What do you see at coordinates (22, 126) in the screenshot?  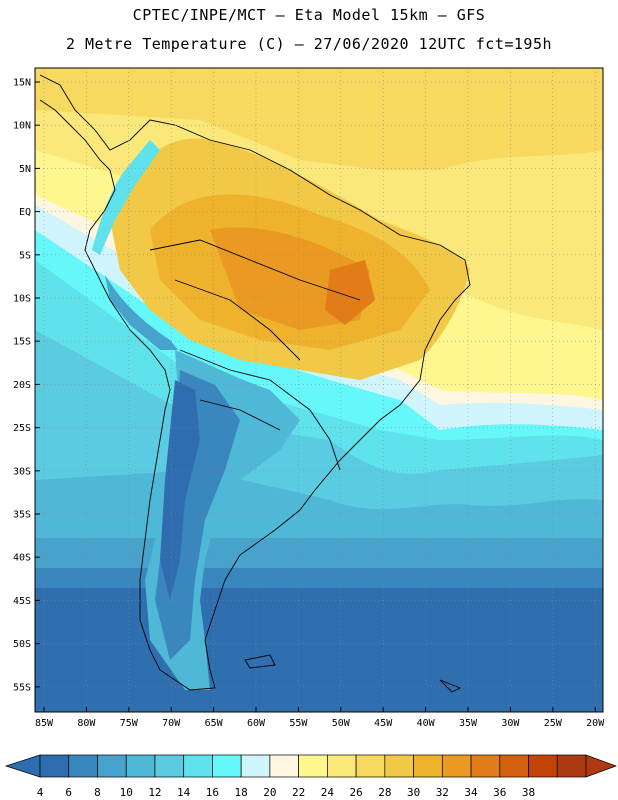 I see `lat-tick-label: 10N` at bounding box center [22, 126].